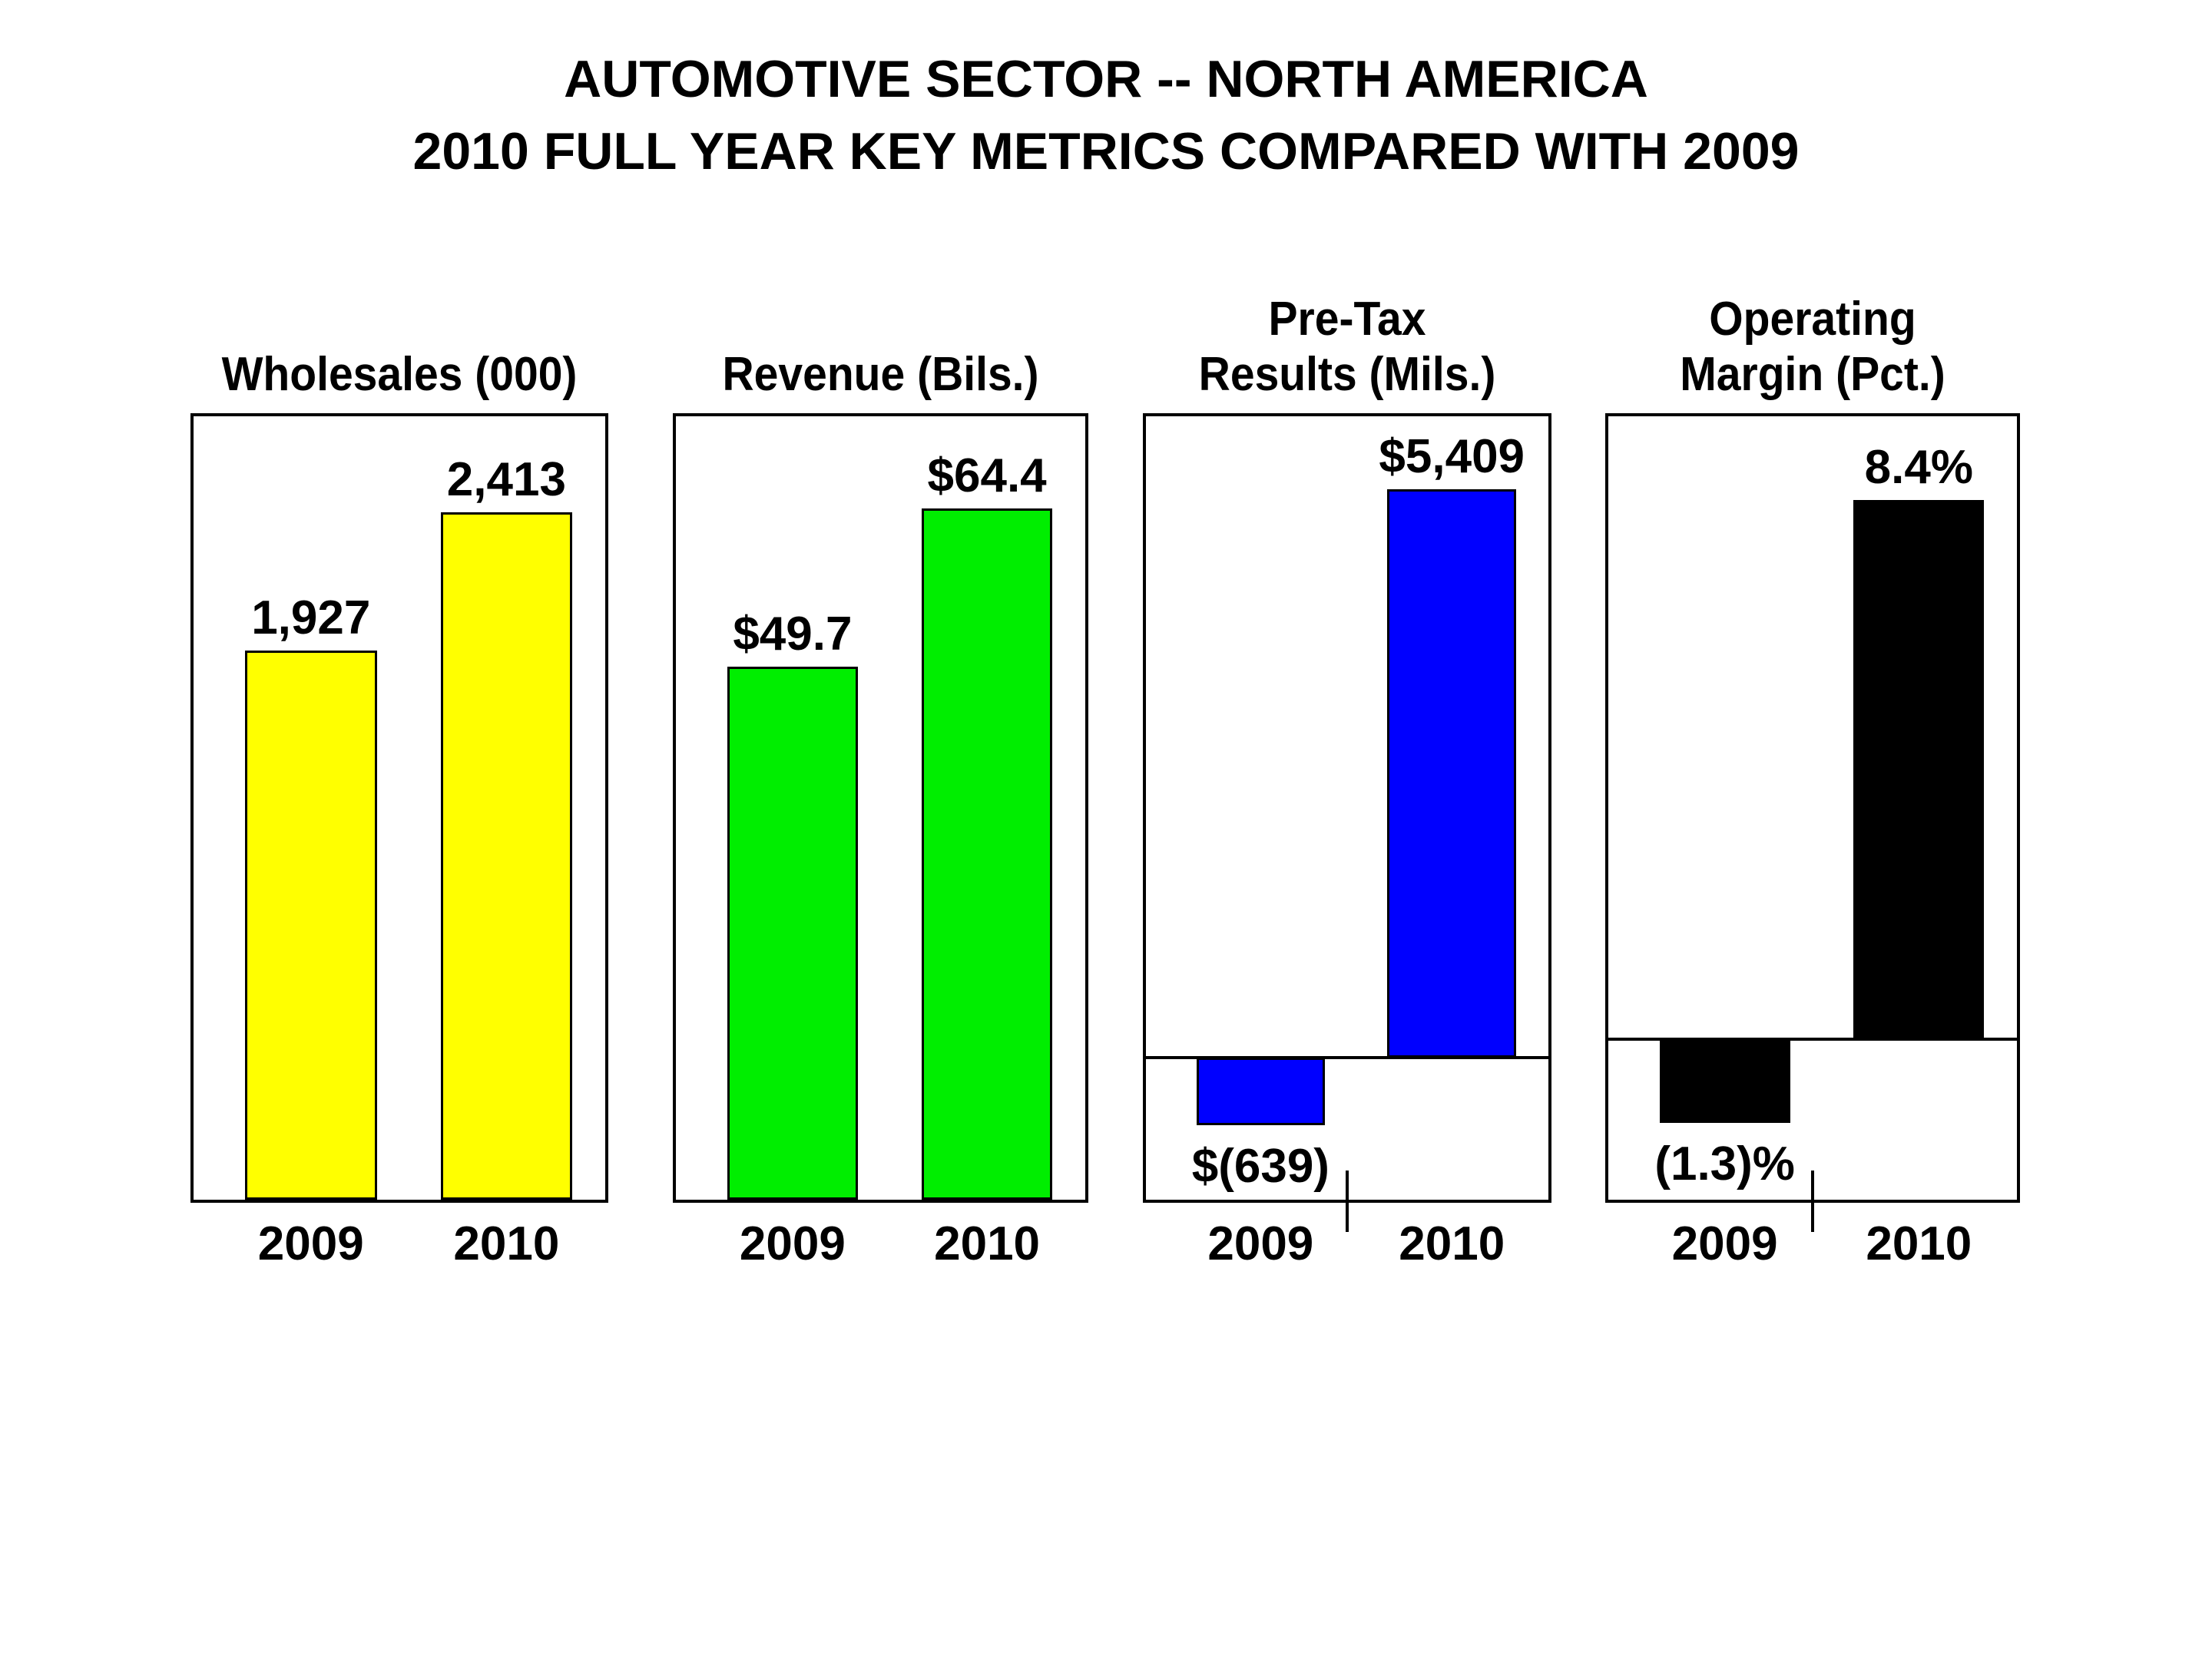 The image size is (2212, 1659). I want to click on bar-value-label: 1,927, so click(311, 618).